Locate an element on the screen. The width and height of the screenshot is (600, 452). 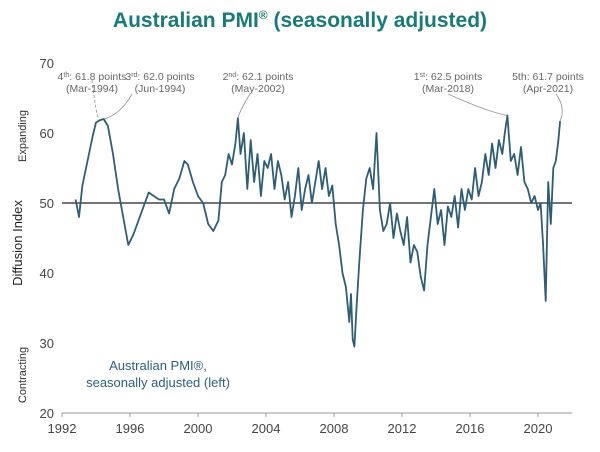
x-tick-label: 1992 is located at coordinates (62, 428).